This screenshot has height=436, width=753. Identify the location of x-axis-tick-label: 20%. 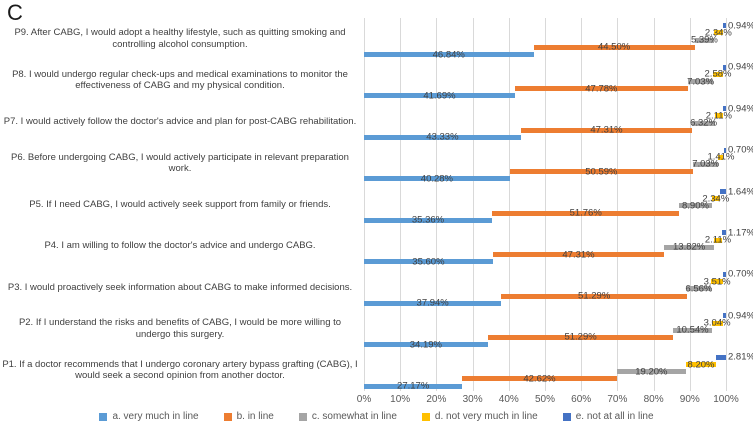
(436, 399).